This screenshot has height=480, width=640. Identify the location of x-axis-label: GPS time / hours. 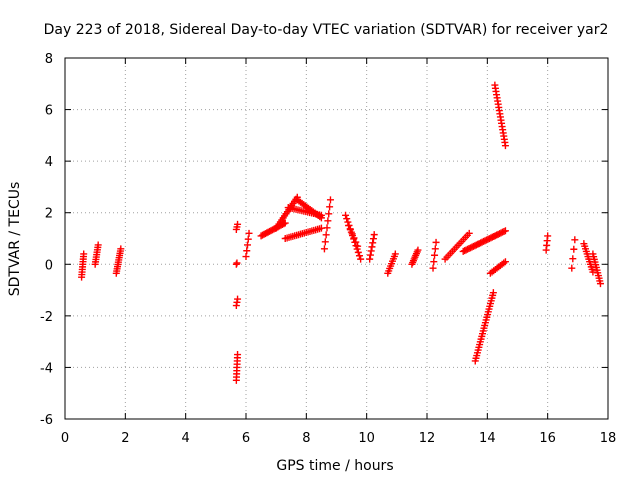
(334, 466).